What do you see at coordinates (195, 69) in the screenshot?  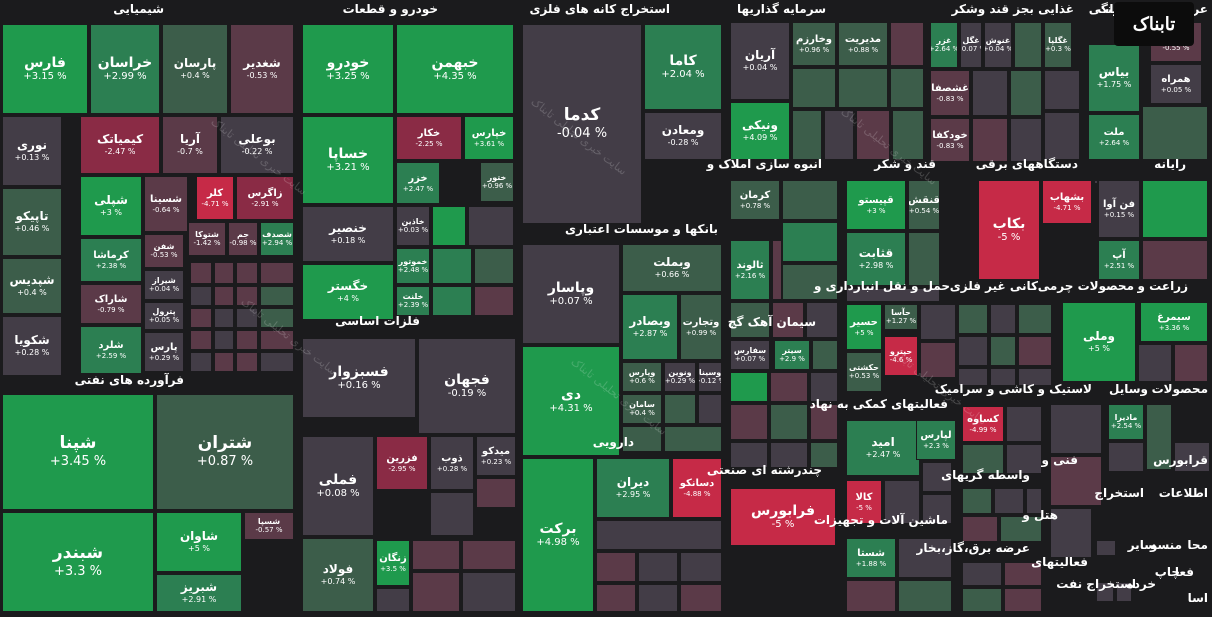 I see `stock-tile: پارسان +0.4 %` at bounding box center [195, 69].